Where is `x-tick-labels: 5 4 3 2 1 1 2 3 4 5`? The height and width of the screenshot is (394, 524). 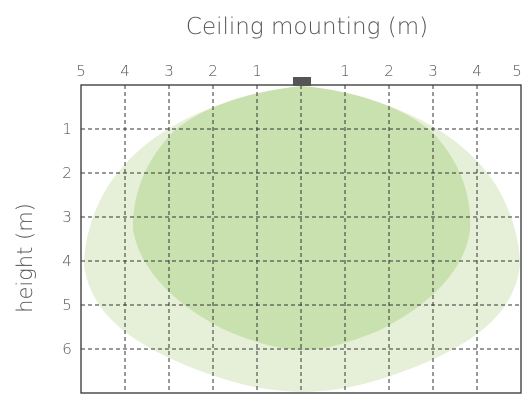 x-tick-labels: 5 4 3 2 1 1 2 3 4 5 is located at coordinates (299, 71).